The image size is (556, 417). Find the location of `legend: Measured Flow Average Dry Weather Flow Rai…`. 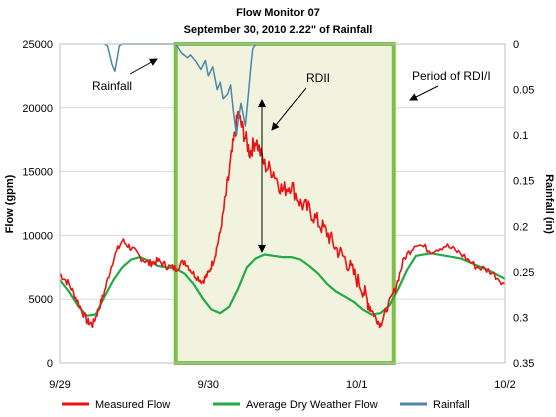

legend: Measured Flow Average Dry Weather Flow Rai… is located at coordinates (266, 405).